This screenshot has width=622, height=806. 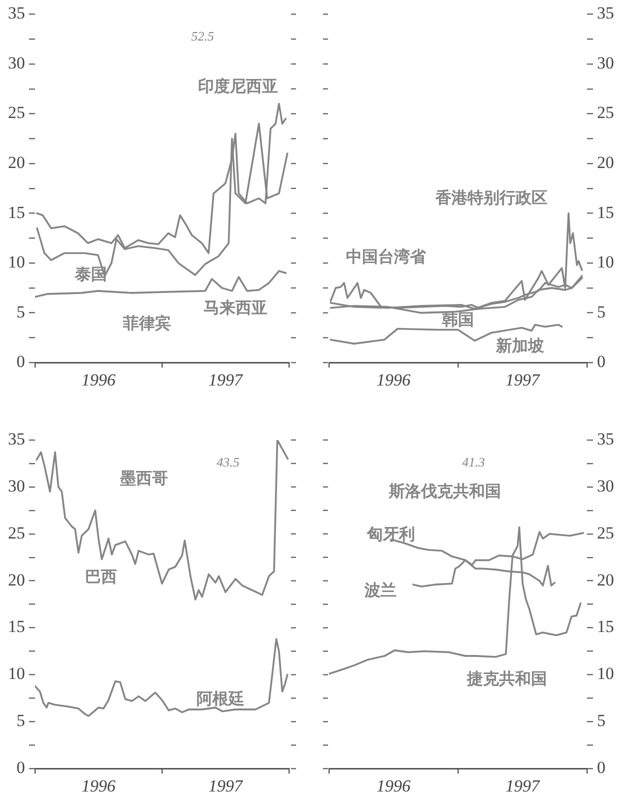 I want to click on annotation: 43.5, so click(x=228, y=462).